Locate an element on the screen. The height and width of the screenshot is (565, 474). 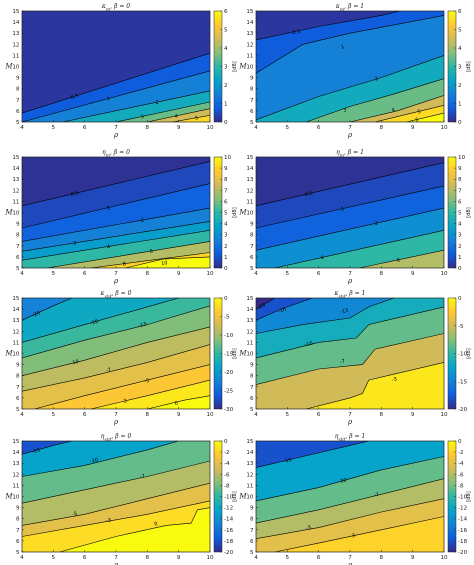
colorbar-tick-label: -18 is located at coordinates (229, 542).